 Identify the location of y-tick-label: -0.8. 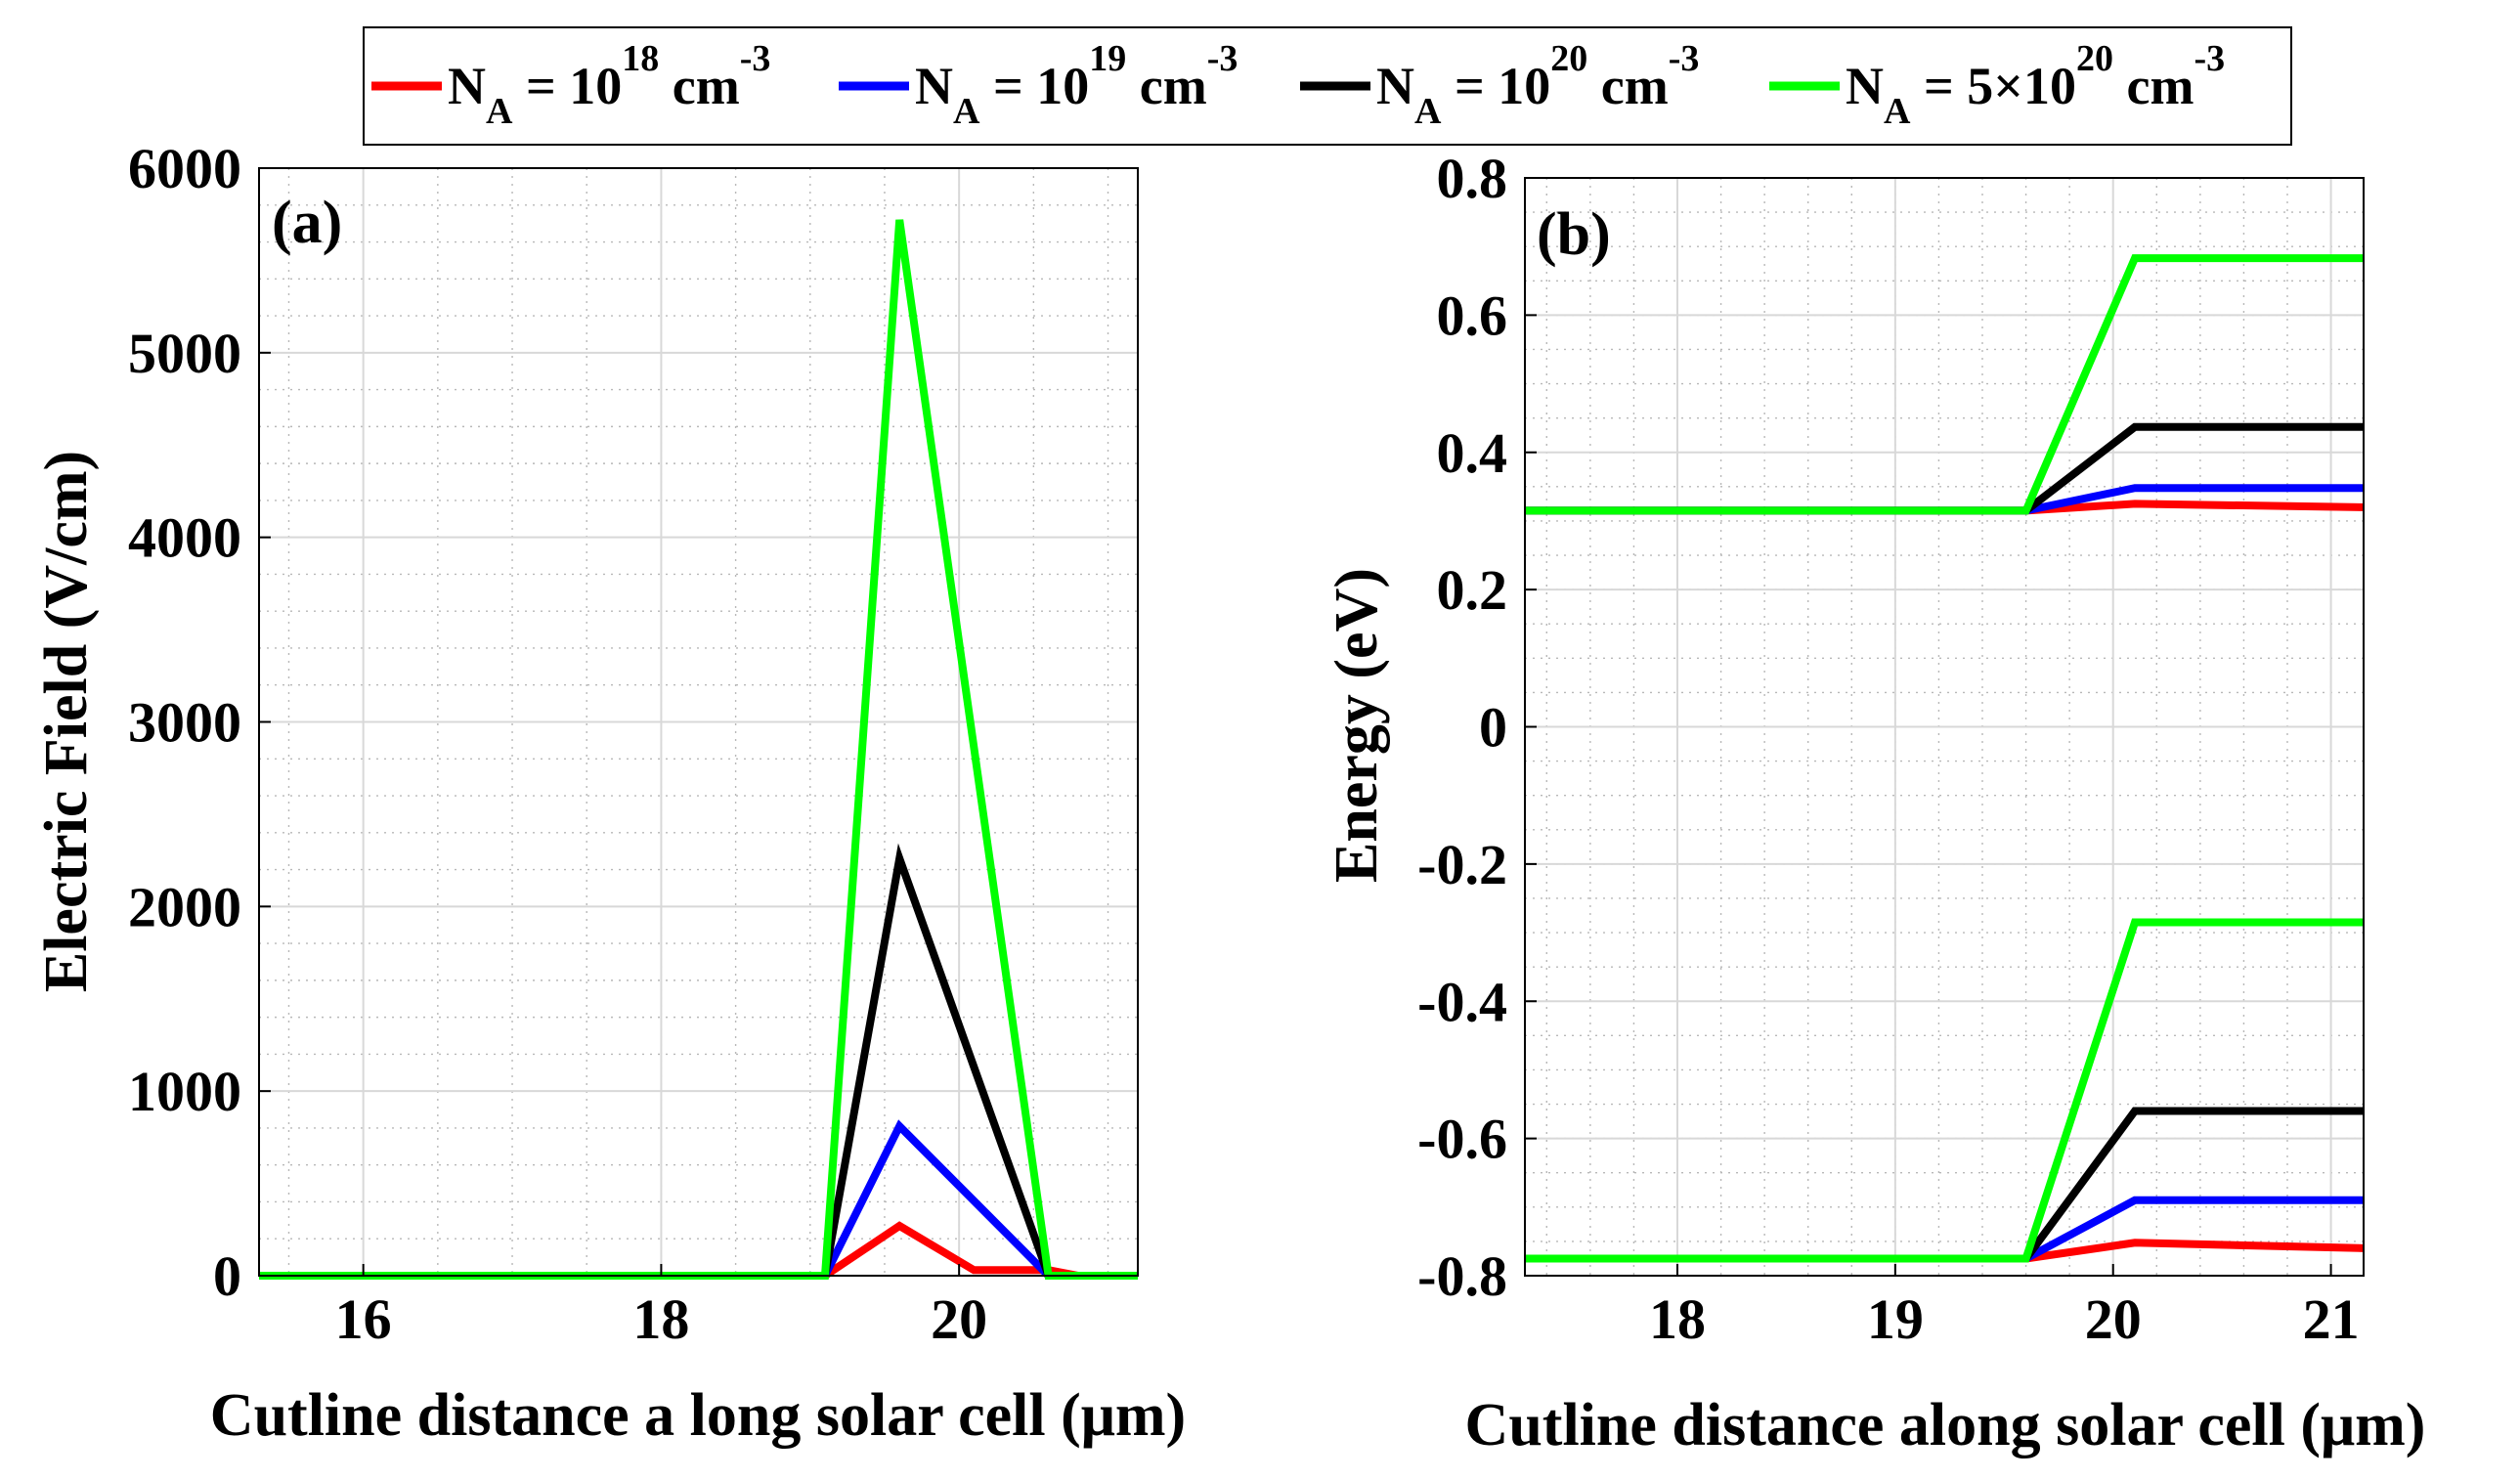
(1462, 1276).